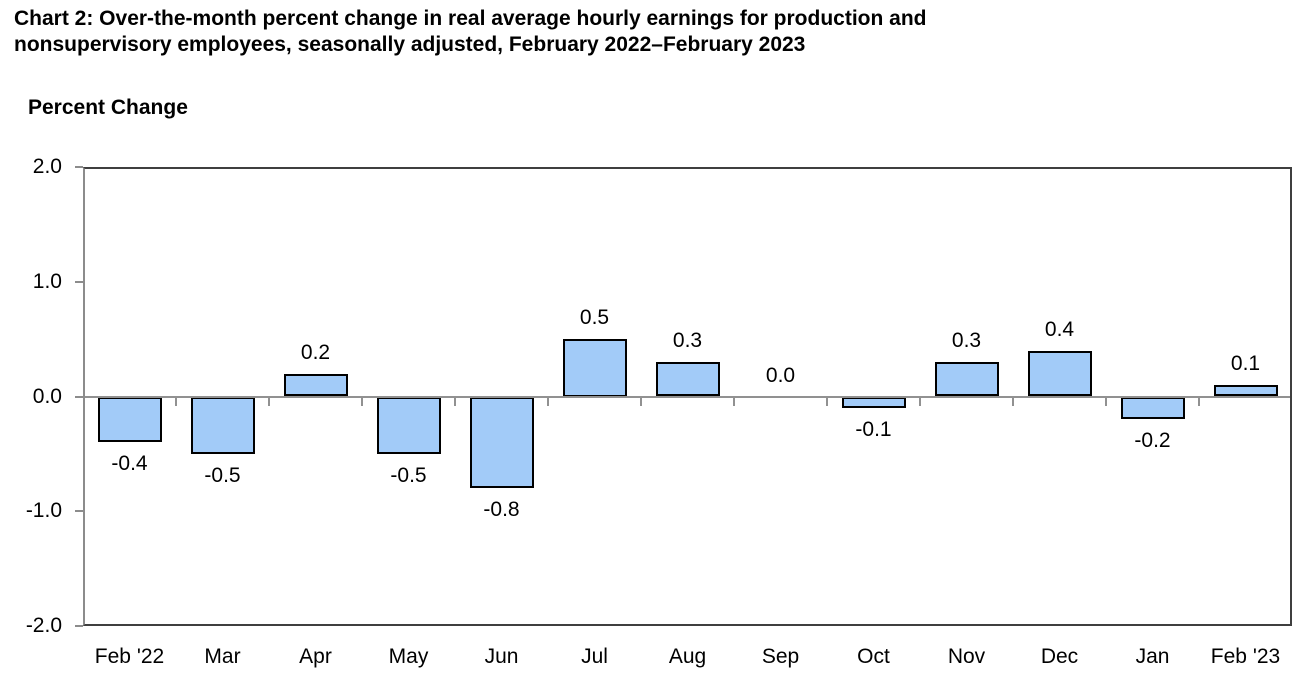  I want to click on zero-axis-line, so click(687, 396).